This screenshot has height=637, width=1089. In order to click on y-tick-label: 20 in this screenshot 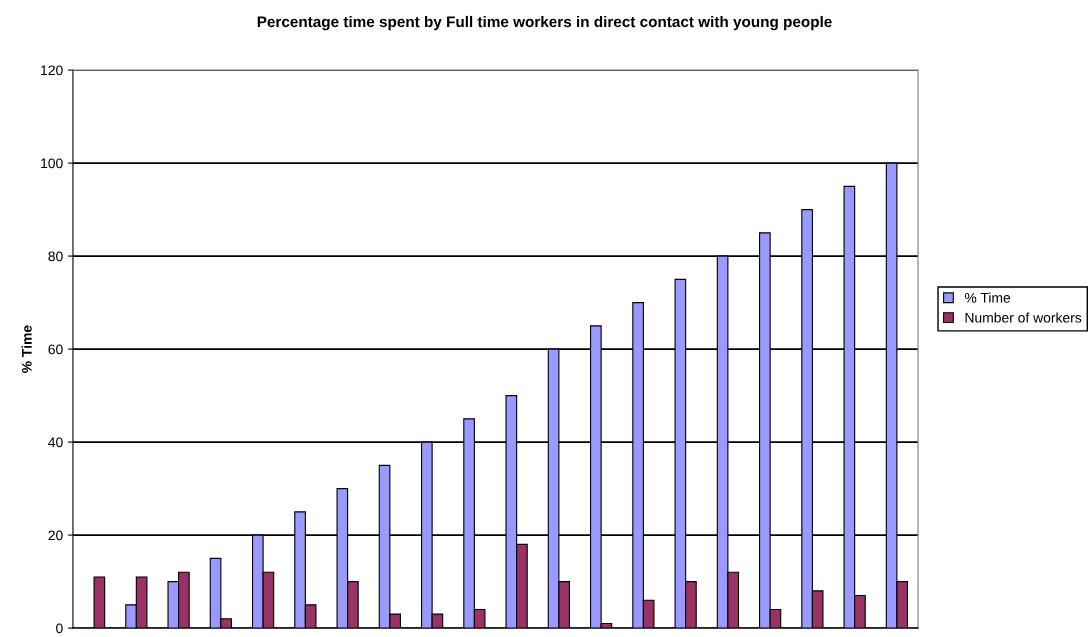, I will do `click(55, 535)`.